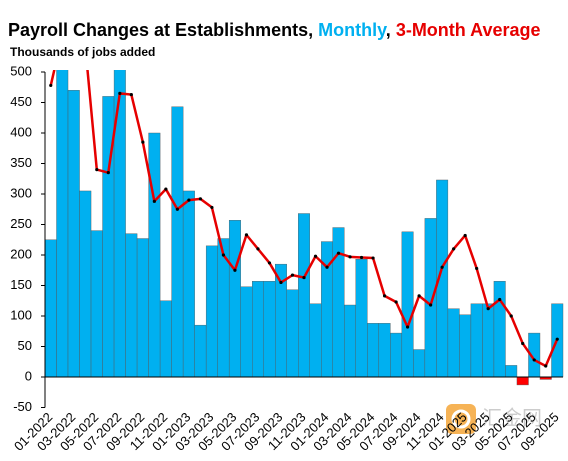  Describe the element at coordinates (21, 314) in the screenshot. I see `y-tick-label: 100` at that location.